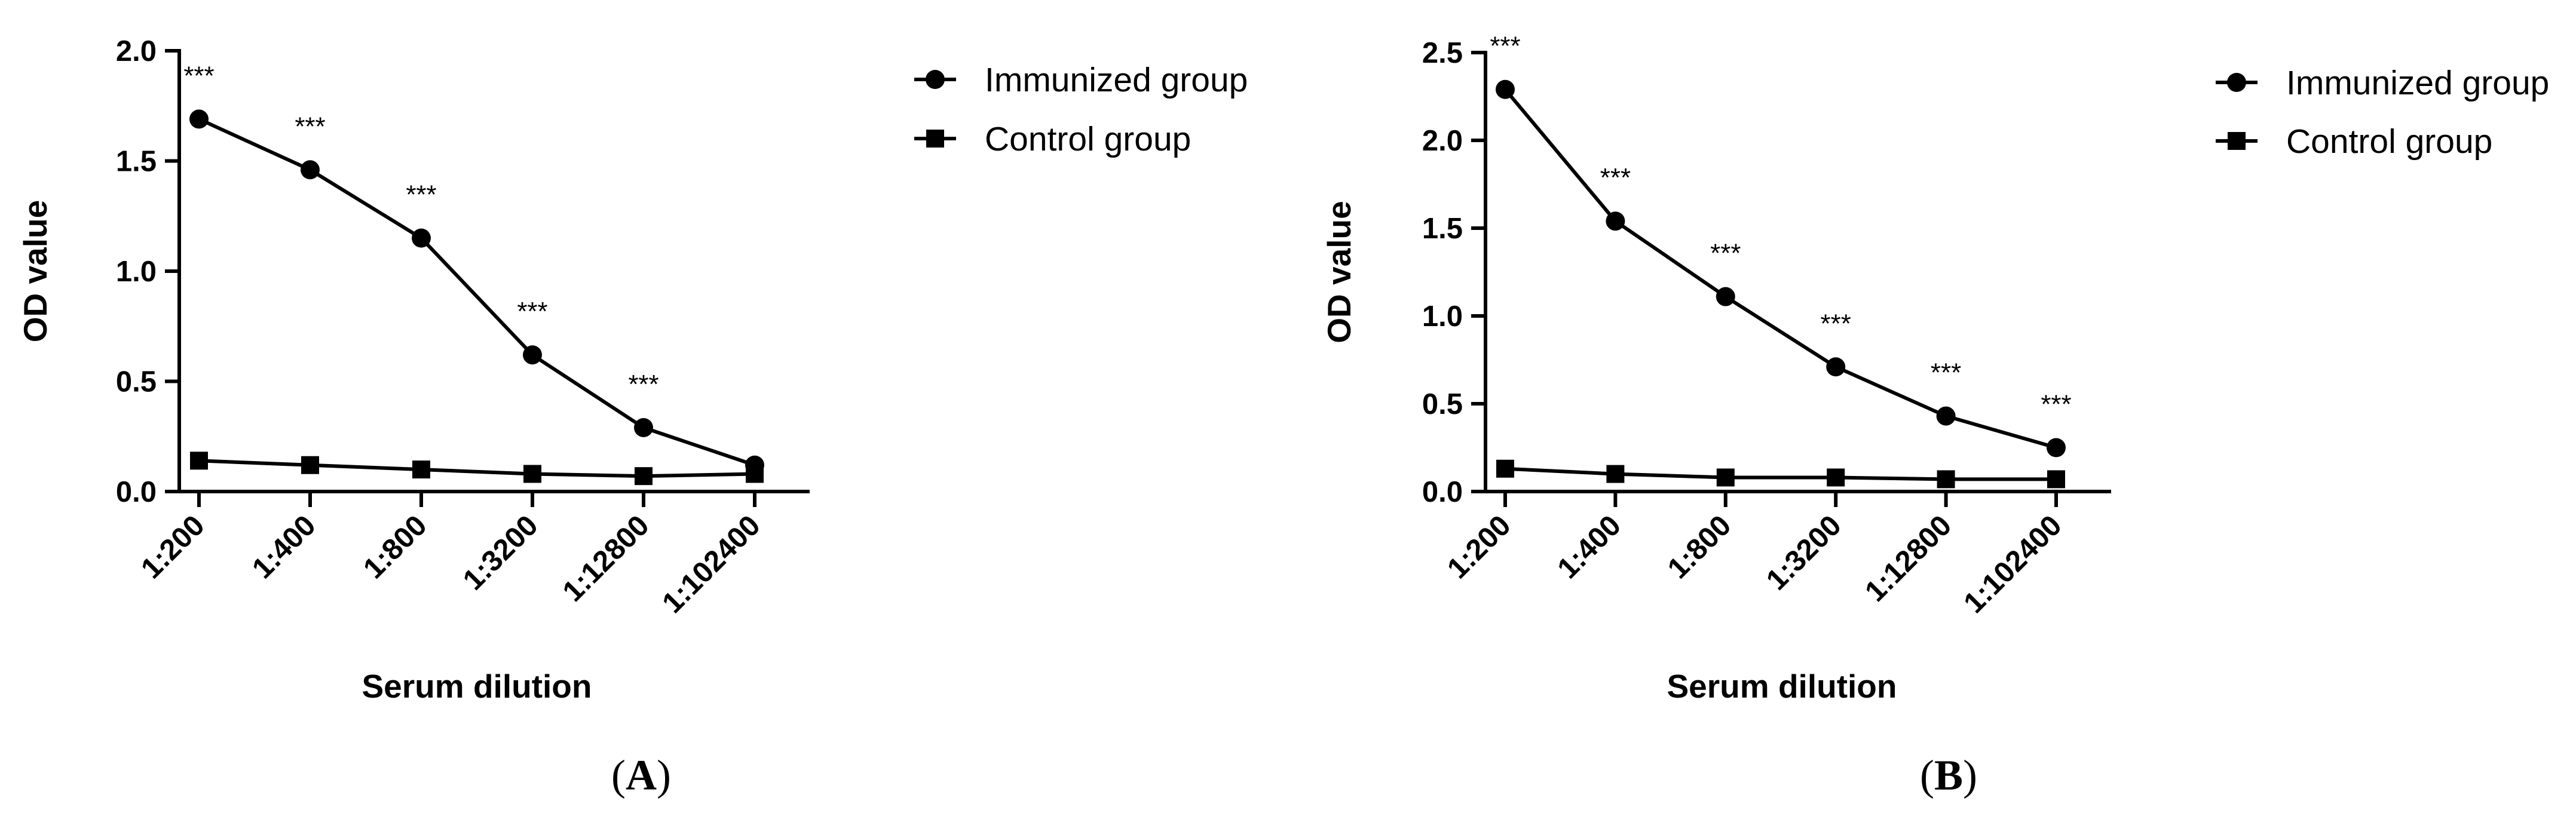 The height and width of the screenshot is (823, 2576). I want to click on panel-label: (A), so click(641, 775).